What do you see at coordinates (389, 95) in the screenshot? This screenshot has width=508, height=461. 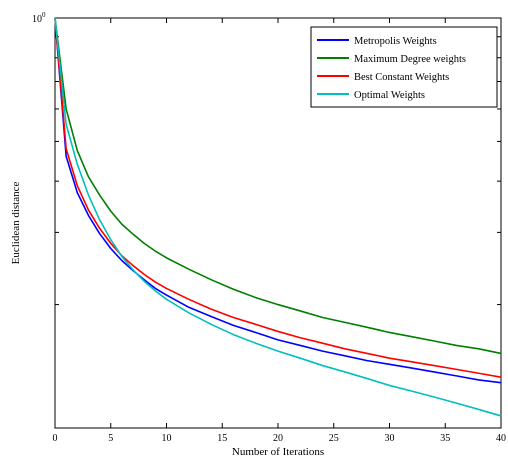 I see `legend-label-3: Optimal Weights` at bounding box center [389, 95].